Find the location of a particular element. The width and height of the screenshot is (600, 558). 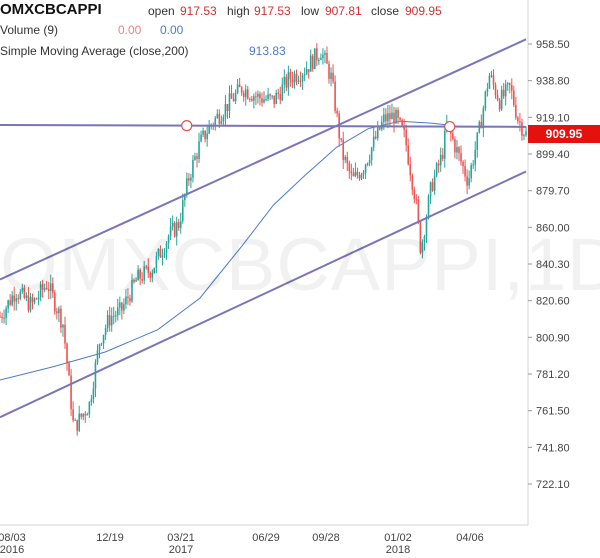

price-tick-label: 741.80 is located at coordinates (553, 448).